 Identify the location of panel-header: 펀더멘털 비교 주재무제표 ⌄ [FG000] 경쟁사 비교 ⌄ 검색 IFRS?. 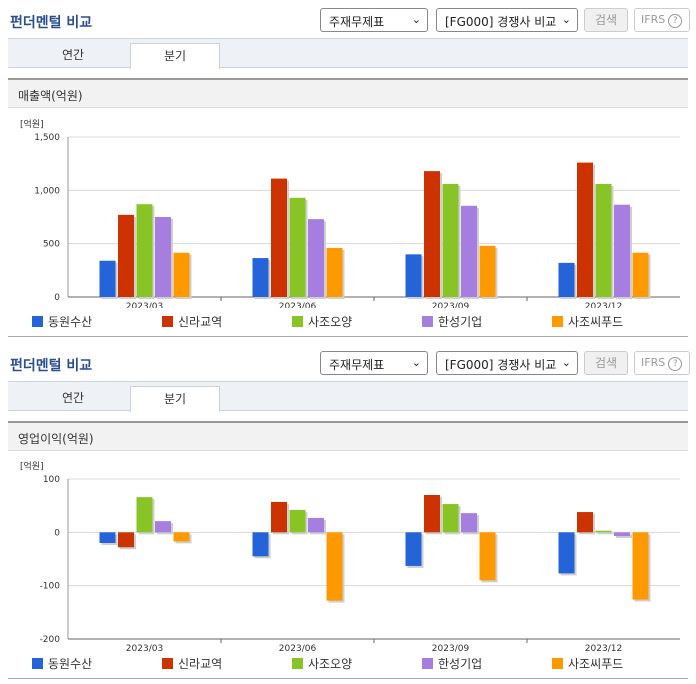
(348, 362).